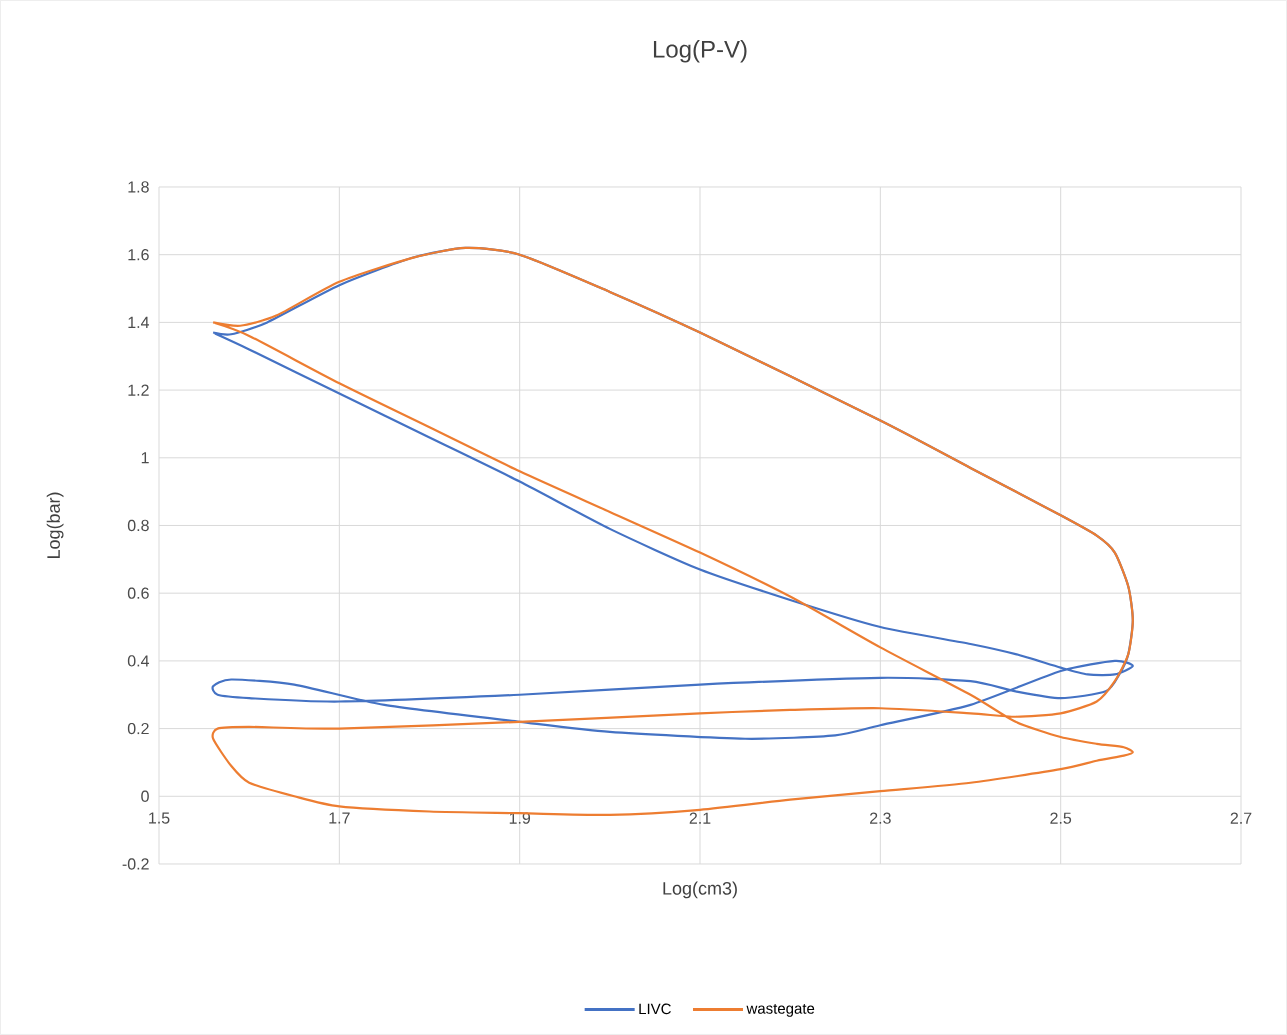  Describe the element at coordinates (339, 818) in the screenshot. I see `x-tick-label: 1.7` at that location.